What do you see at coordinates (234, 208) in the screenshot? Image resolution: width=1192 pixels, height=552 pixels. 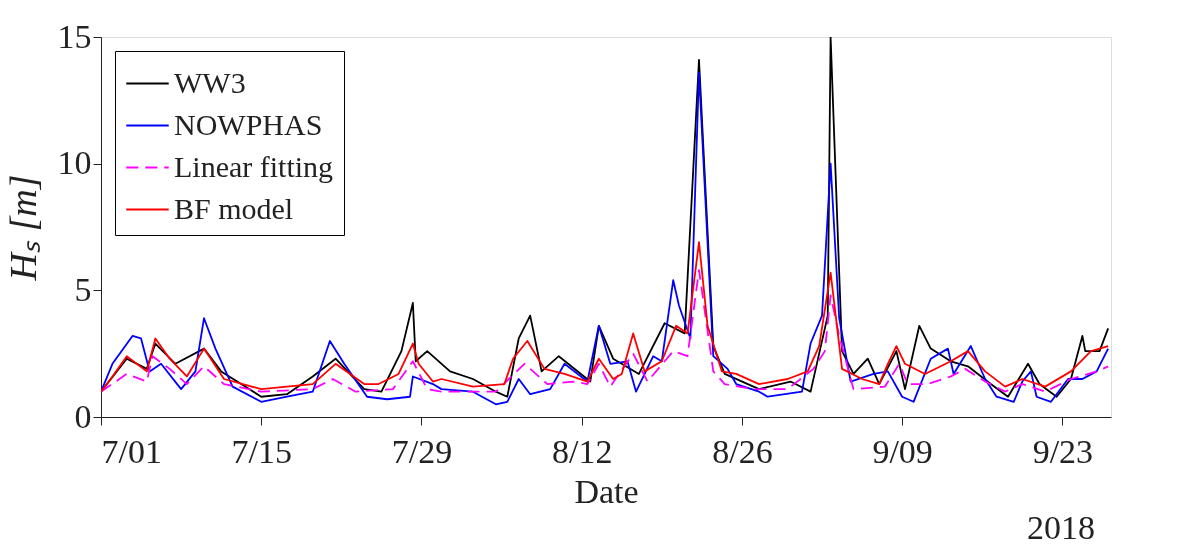 I see `legend-label: BF model` at bounding box center [234, 208].